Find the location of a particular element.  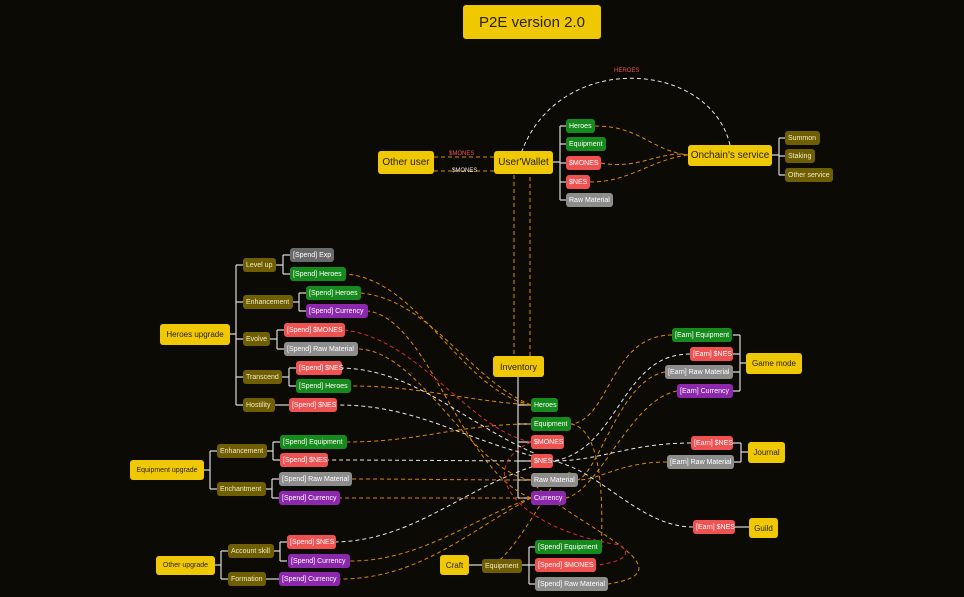

page-title: P2E version 2.0 is located at coordinates (532, 22).